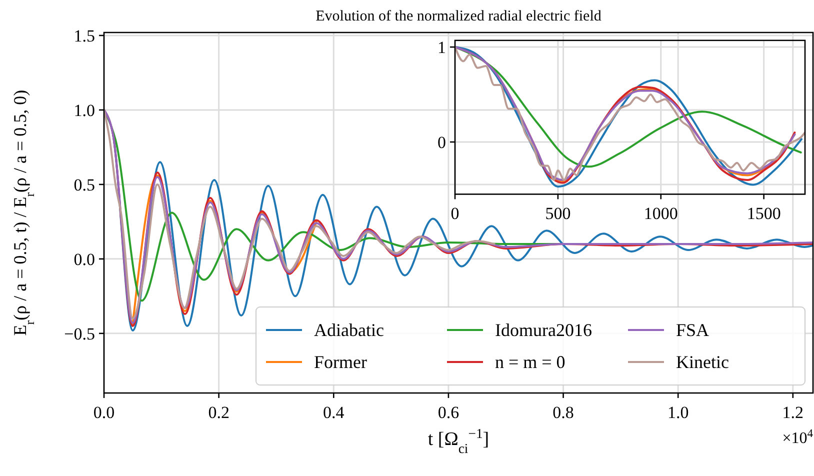  I want to click on chart-title: Evolution of the normalized radial electric field, so click(459, 16).